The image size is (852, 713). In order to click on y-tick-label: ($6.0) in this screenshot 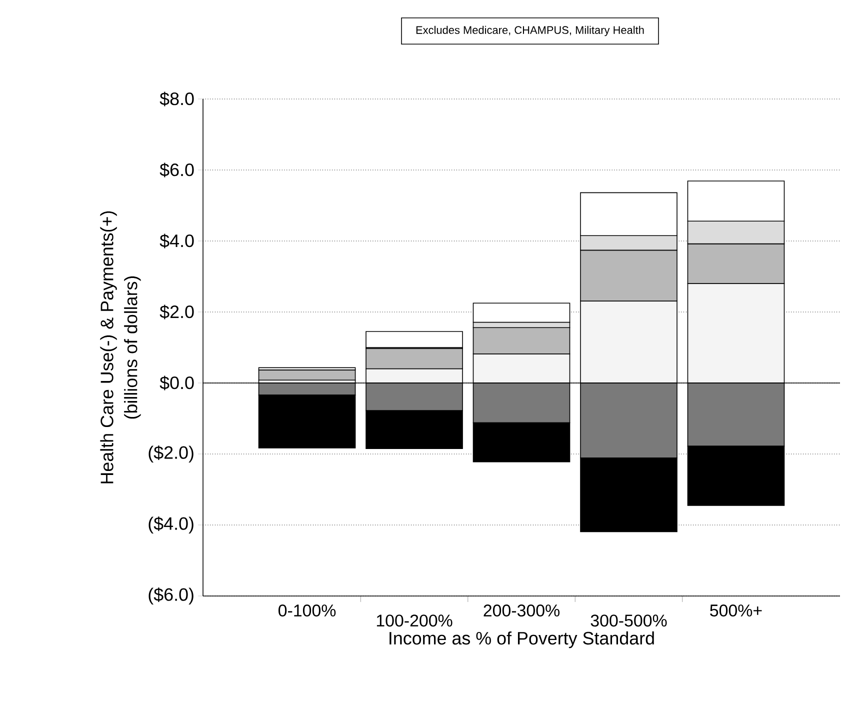, I will do `click(171, 595)`.